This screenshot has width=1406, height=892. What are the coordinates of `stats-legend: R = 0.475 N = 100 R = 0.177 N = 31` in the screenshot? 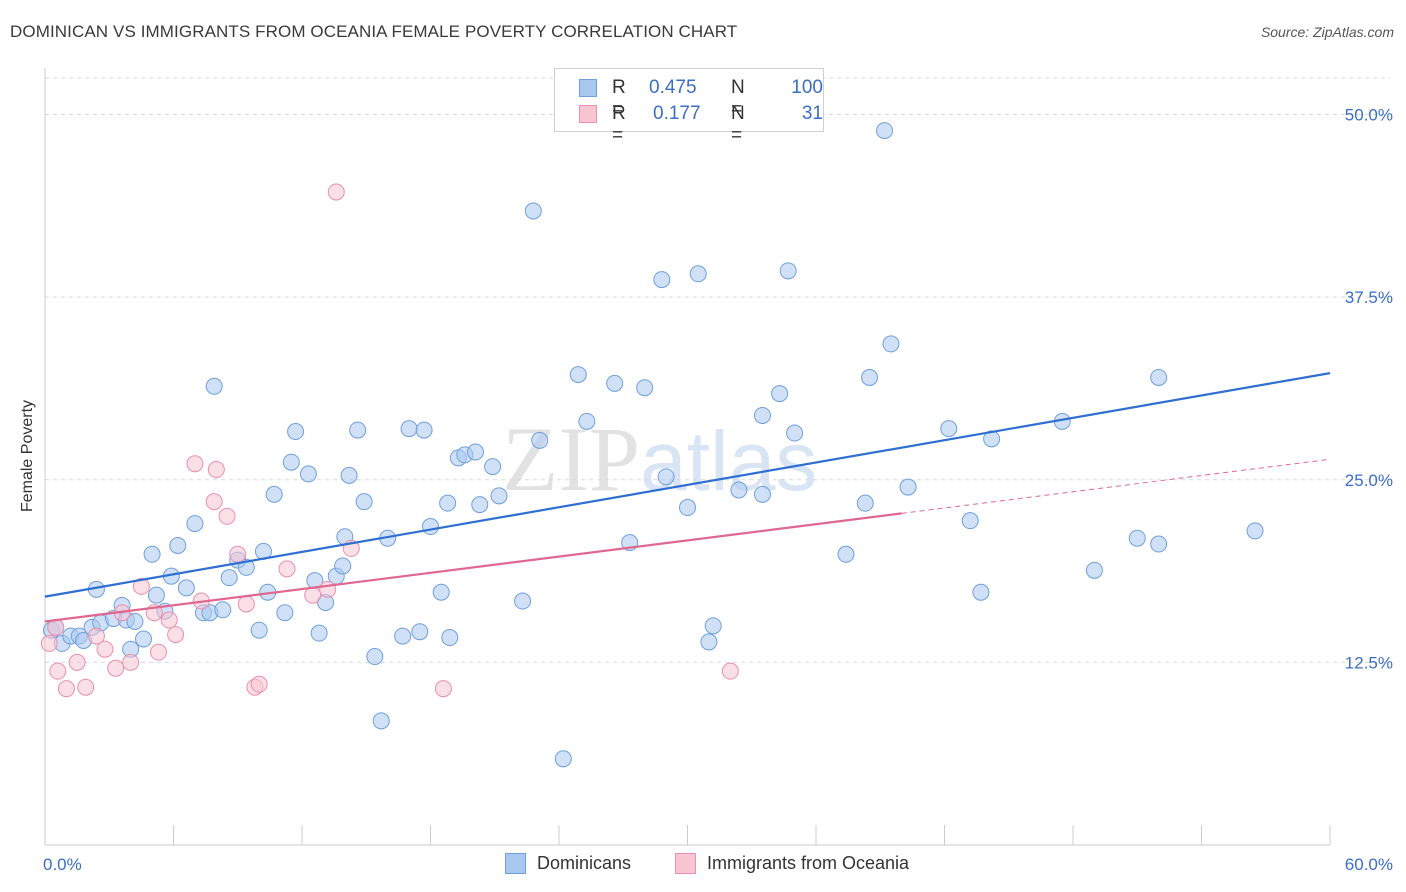 It's located at (689, 107).